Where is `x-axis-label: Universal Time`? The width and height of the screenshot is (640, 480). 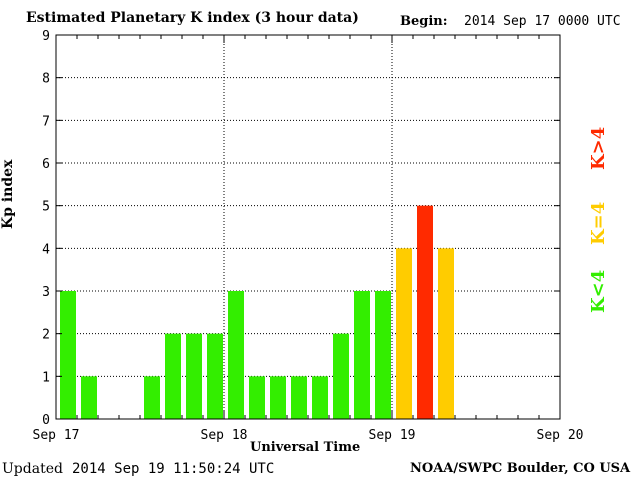 x-axis-label: Universal Time is located at coordinates (305, 447).